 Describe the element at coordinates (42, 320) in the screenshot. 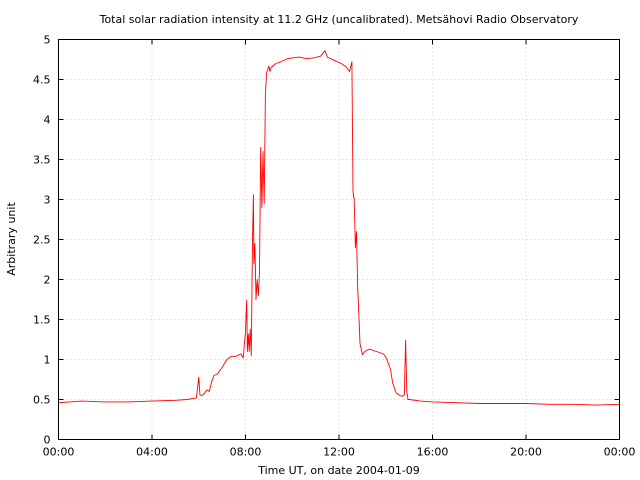

I see `y-tick-label: 1.5` at that location.